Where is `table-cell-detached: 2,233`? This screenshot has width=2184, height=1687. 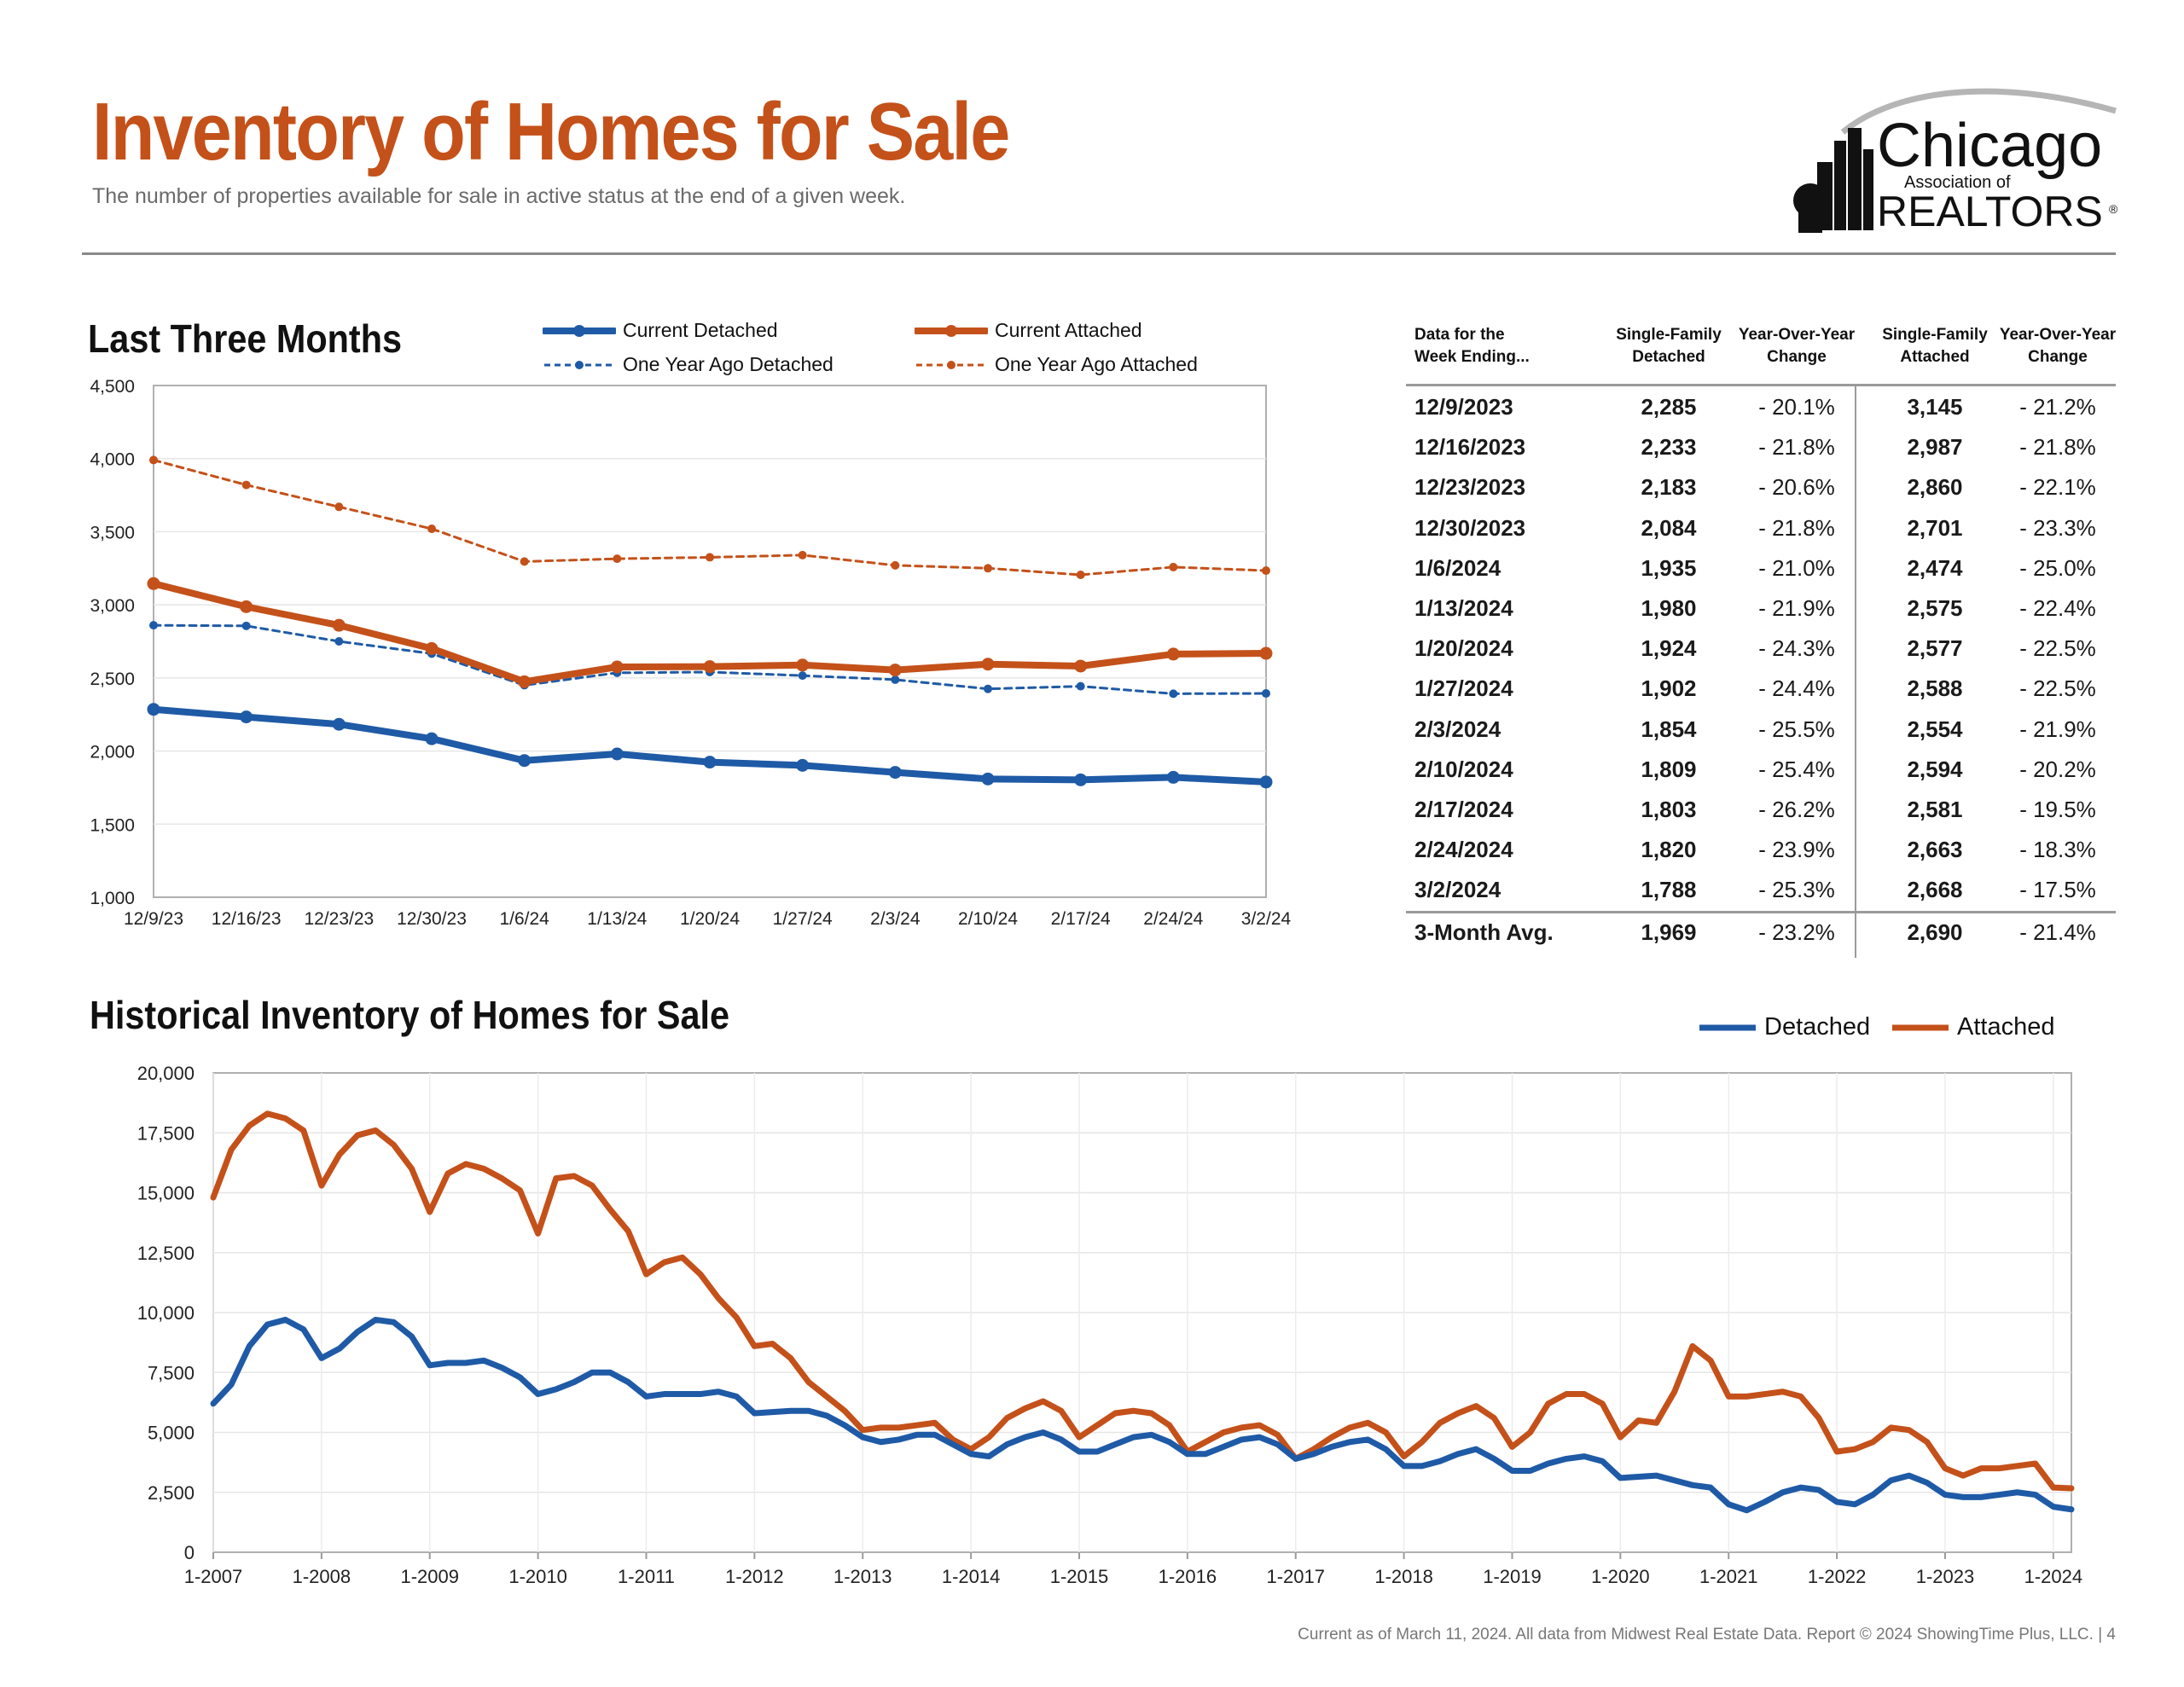 table-cell-detached: 2,233 is located at coordinates (1669, 448).